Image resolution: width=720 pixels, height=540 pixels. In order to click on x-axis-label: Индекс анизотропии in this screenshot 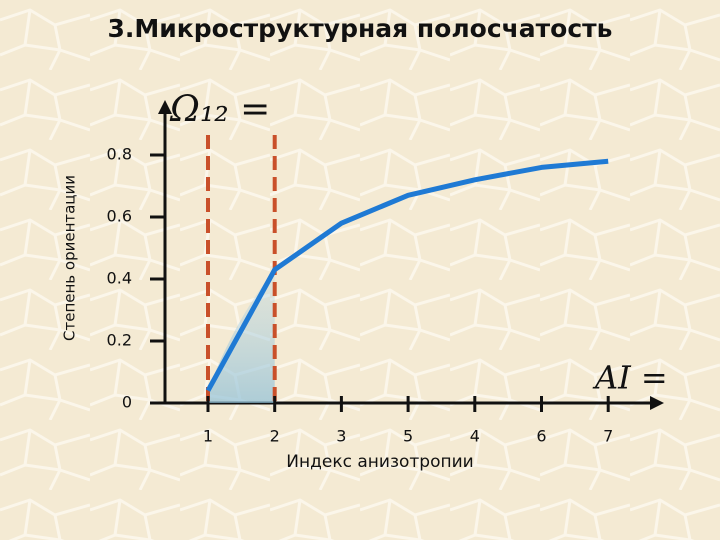, I will do `click(379, 462)`.